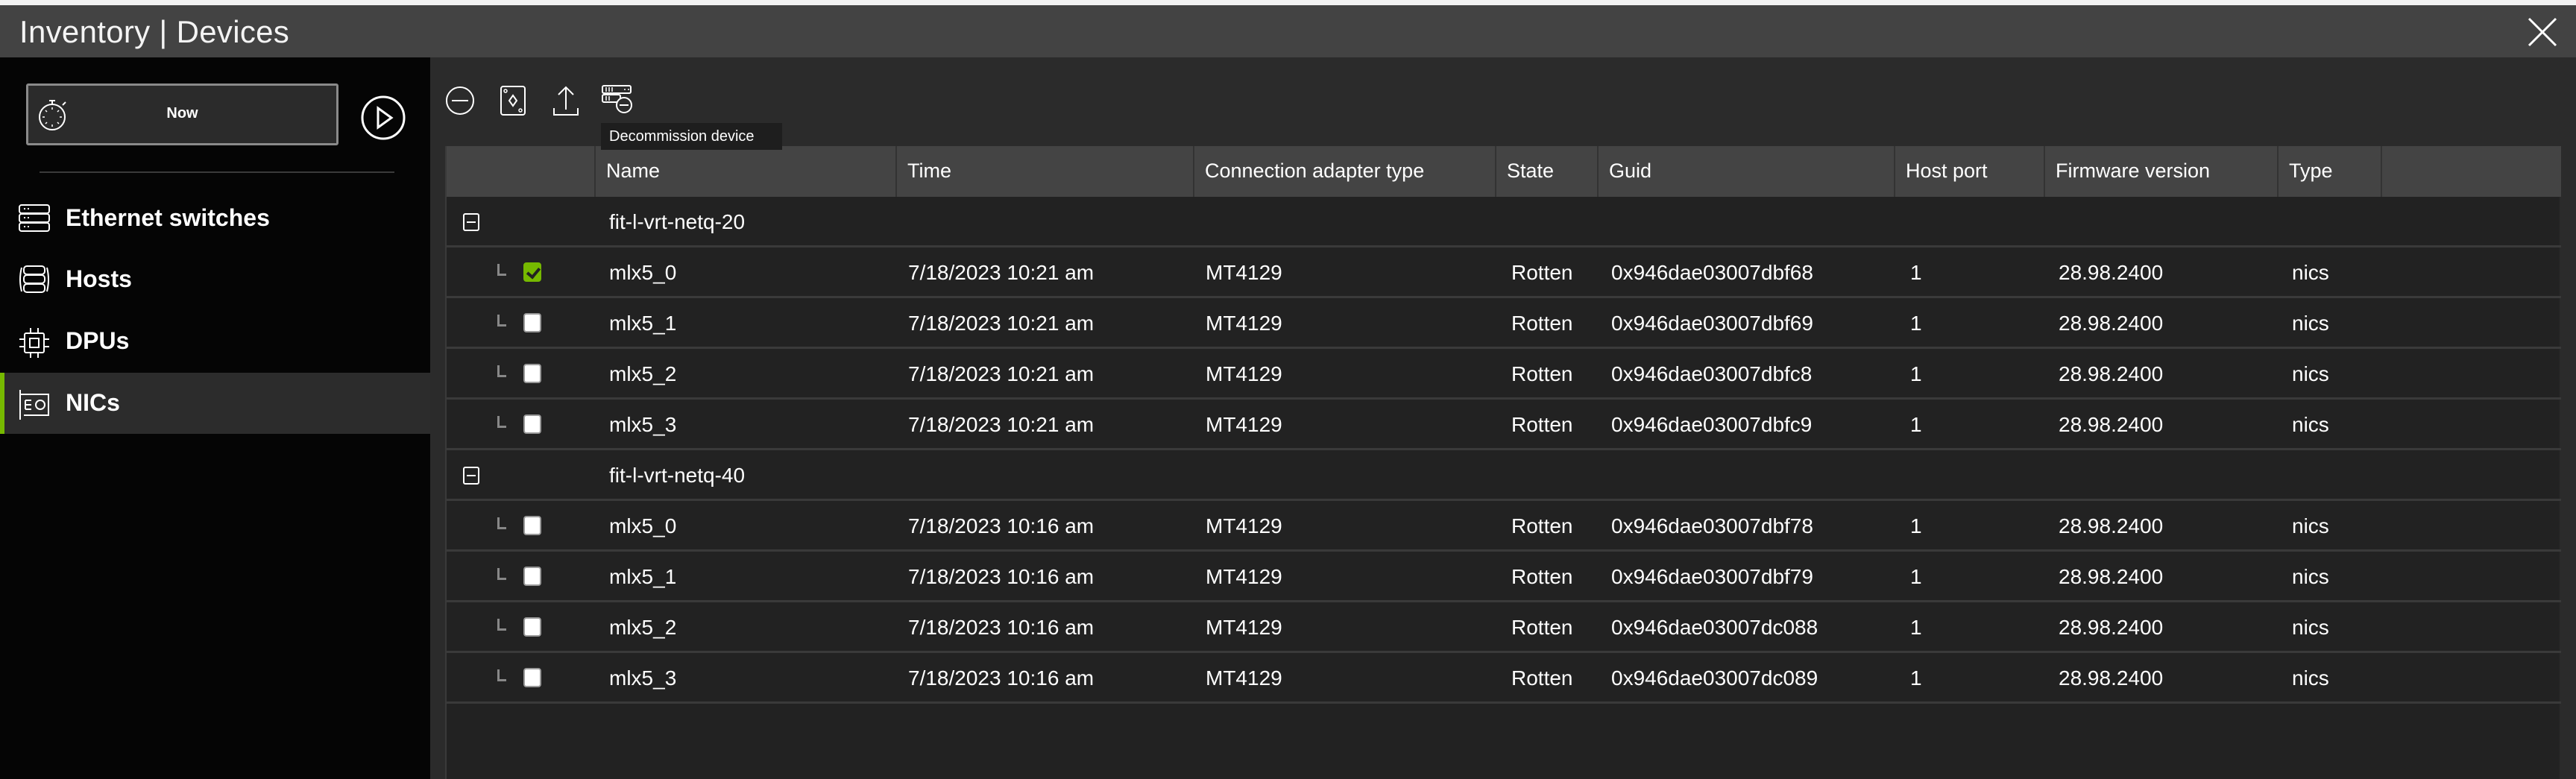 This screenshot has width=2576, height=779. What do you see at coordinates (34, 279) in the screenshot?
I see `hosts-icon` at bounding box center [34, 279].